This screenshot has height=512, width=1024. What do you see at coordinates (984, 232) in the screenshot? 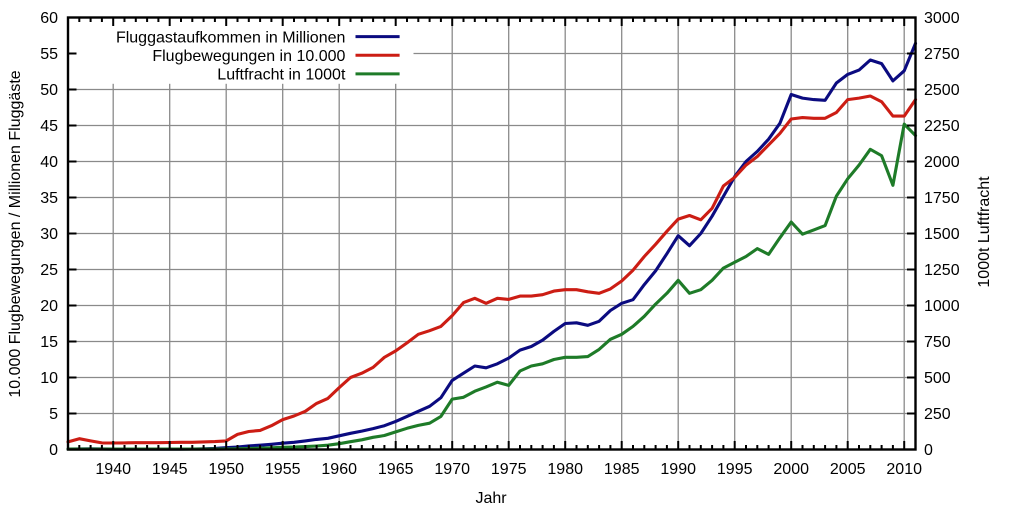
I see `svg-text: 1000t Luftfracht` at bounding box center [984, 232].